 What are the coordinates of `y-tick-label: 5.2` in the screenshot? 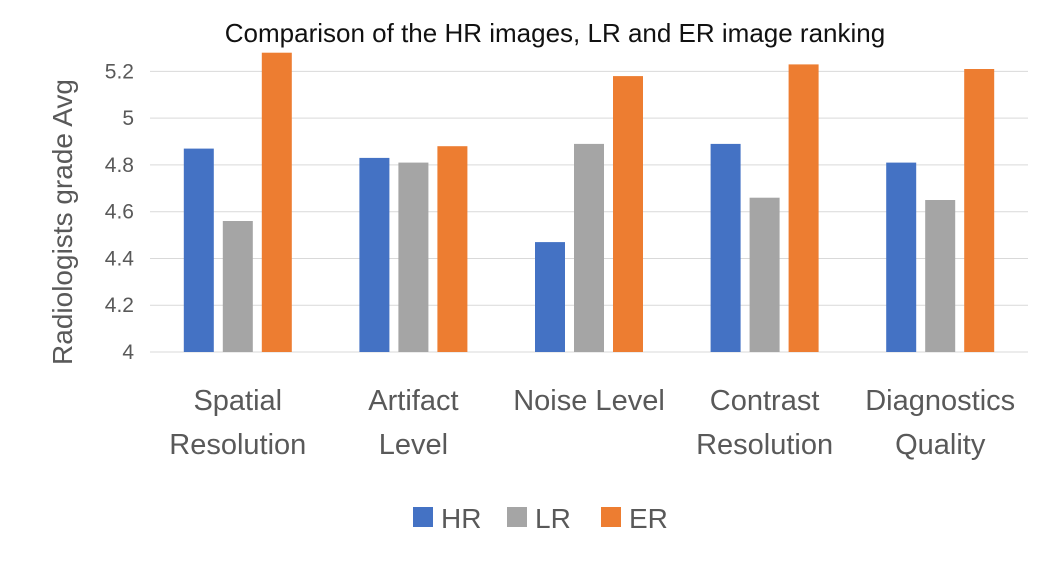 It's located at (119, 71).